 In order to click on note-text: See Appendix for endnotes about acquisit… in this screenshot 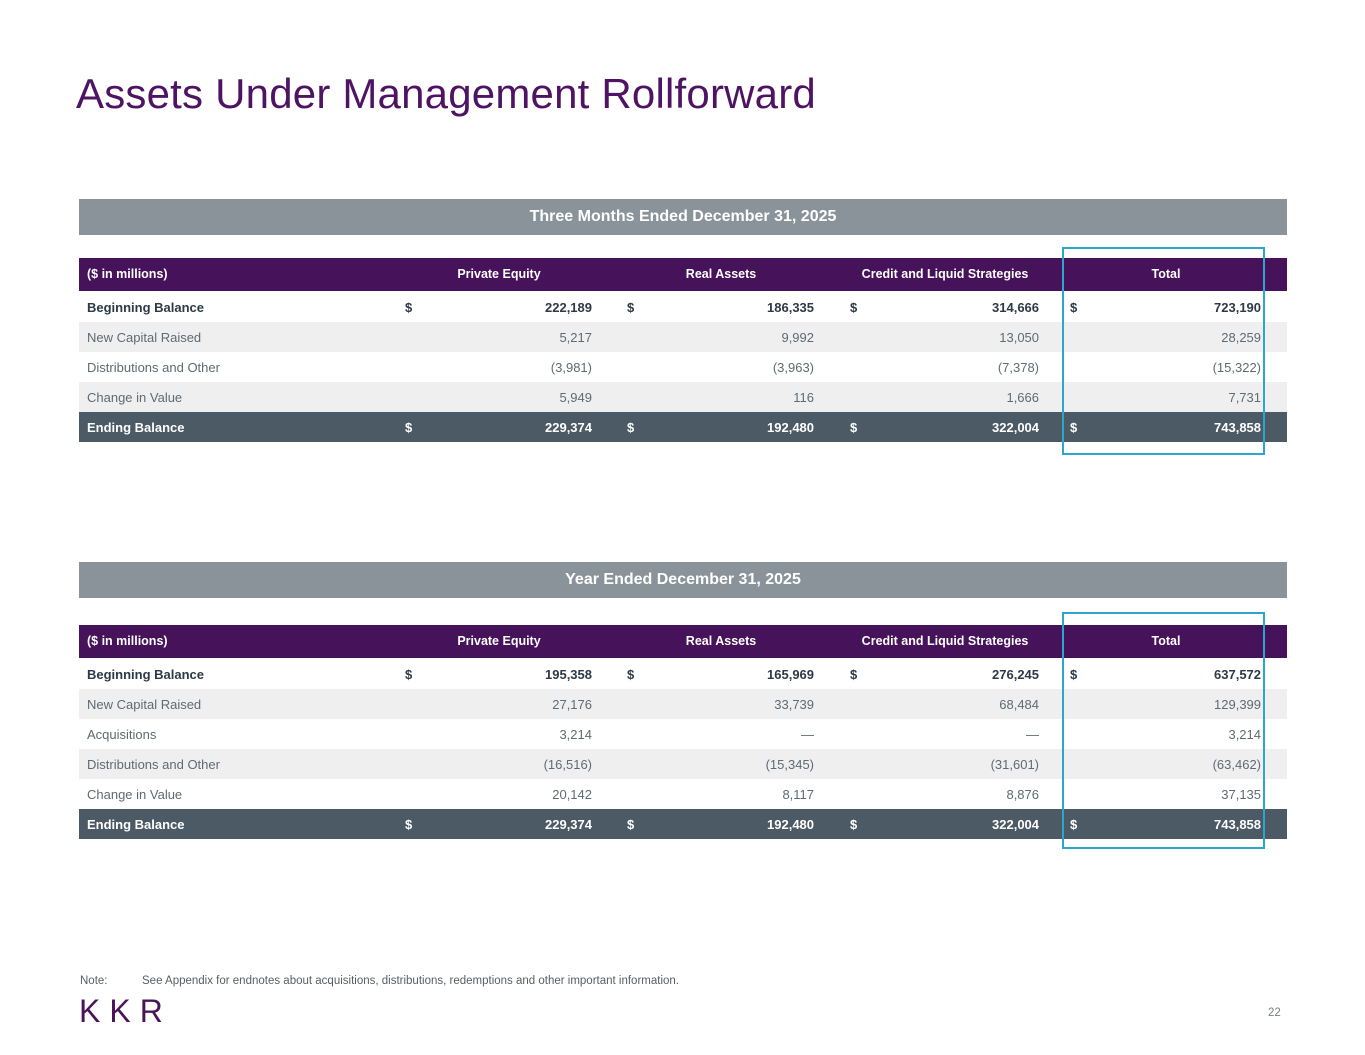, I will do `click(410, 981)`.